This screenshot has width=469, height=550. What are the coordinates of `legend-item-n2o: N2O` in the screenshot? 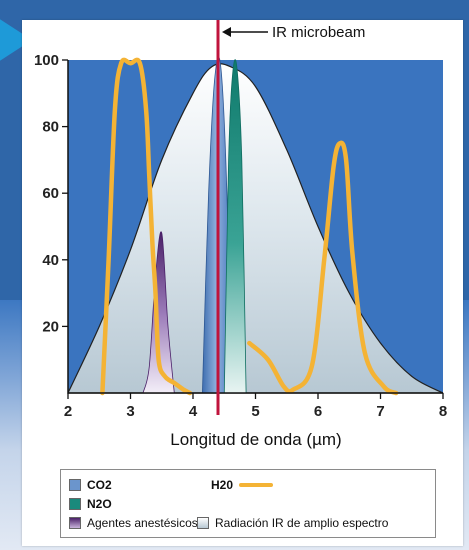 It's located at (90, 504).